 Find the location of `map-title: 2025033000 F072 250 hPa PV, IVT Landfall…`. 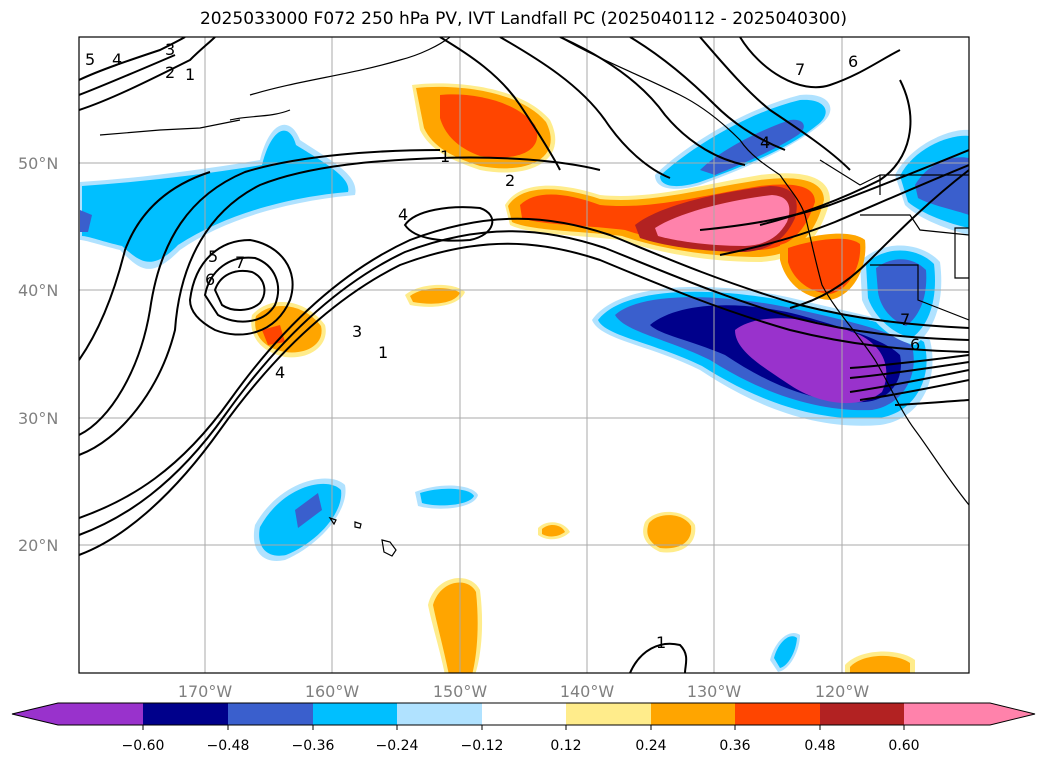

map-title: 2025033000 F072 250 hPa PV, IVT Landfall… is located at coordinates (523, 19).